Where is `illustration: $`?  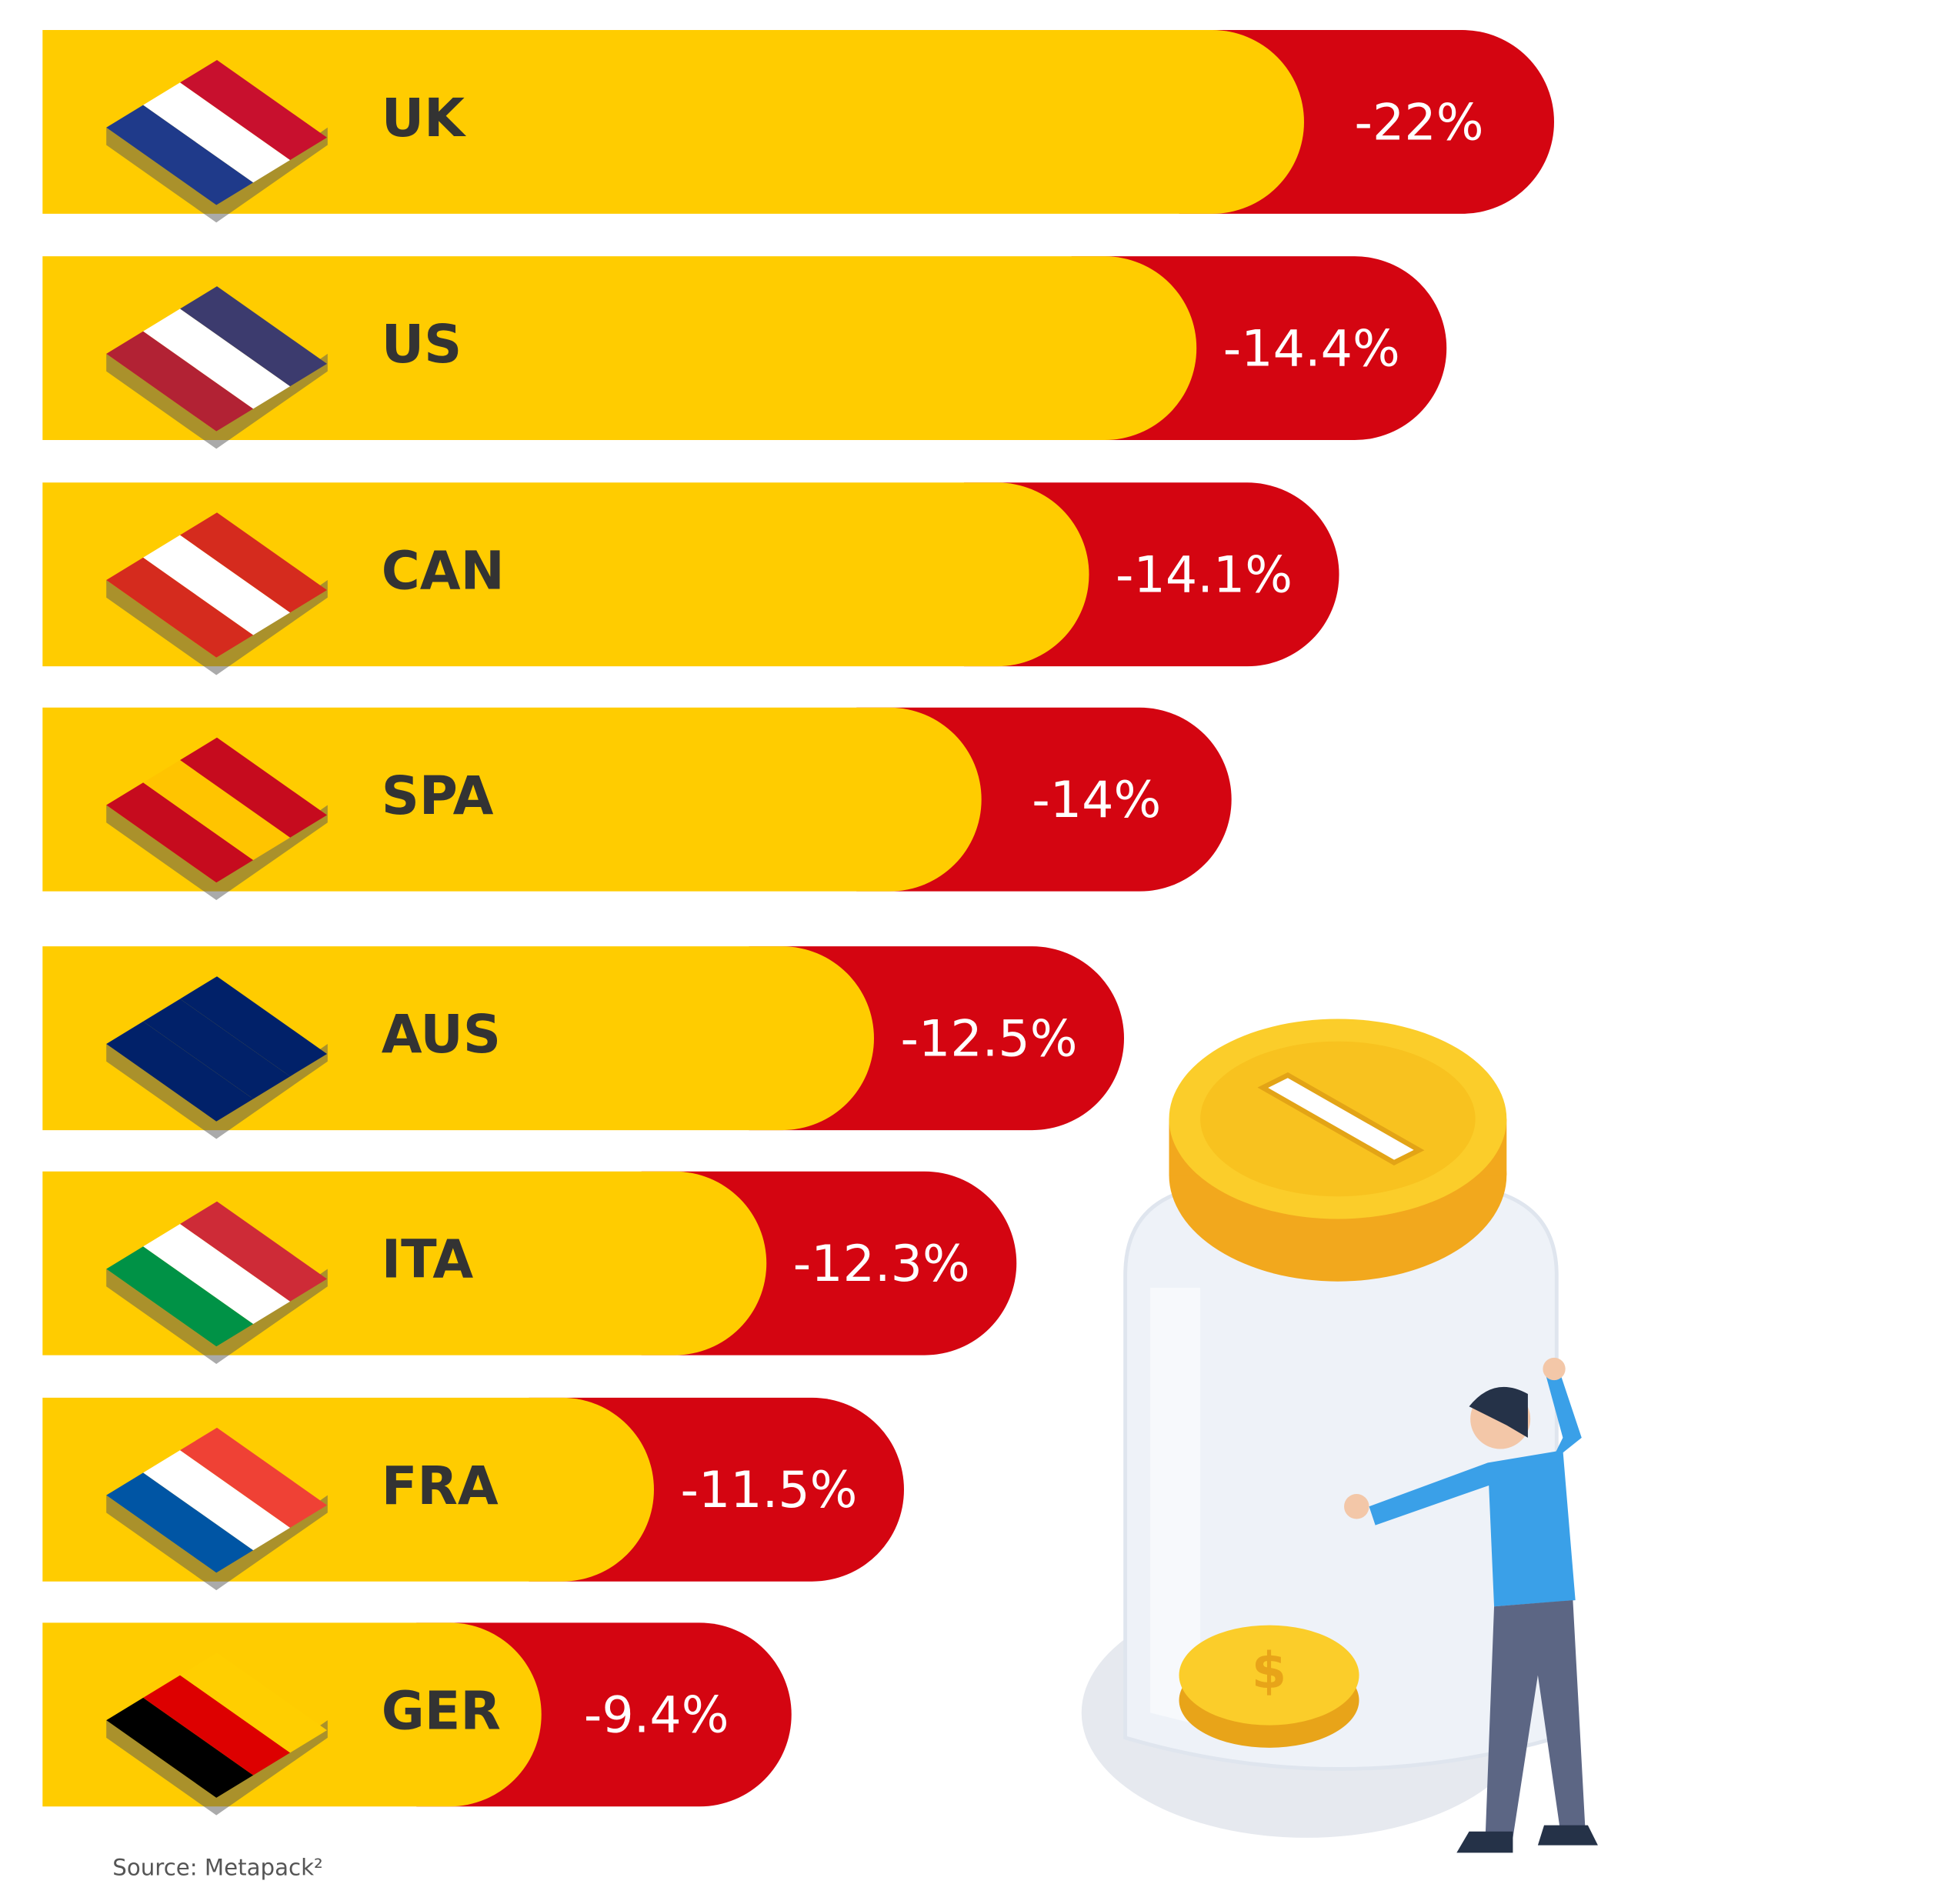
illustration: $ is located at coordinates (1339, 1436).